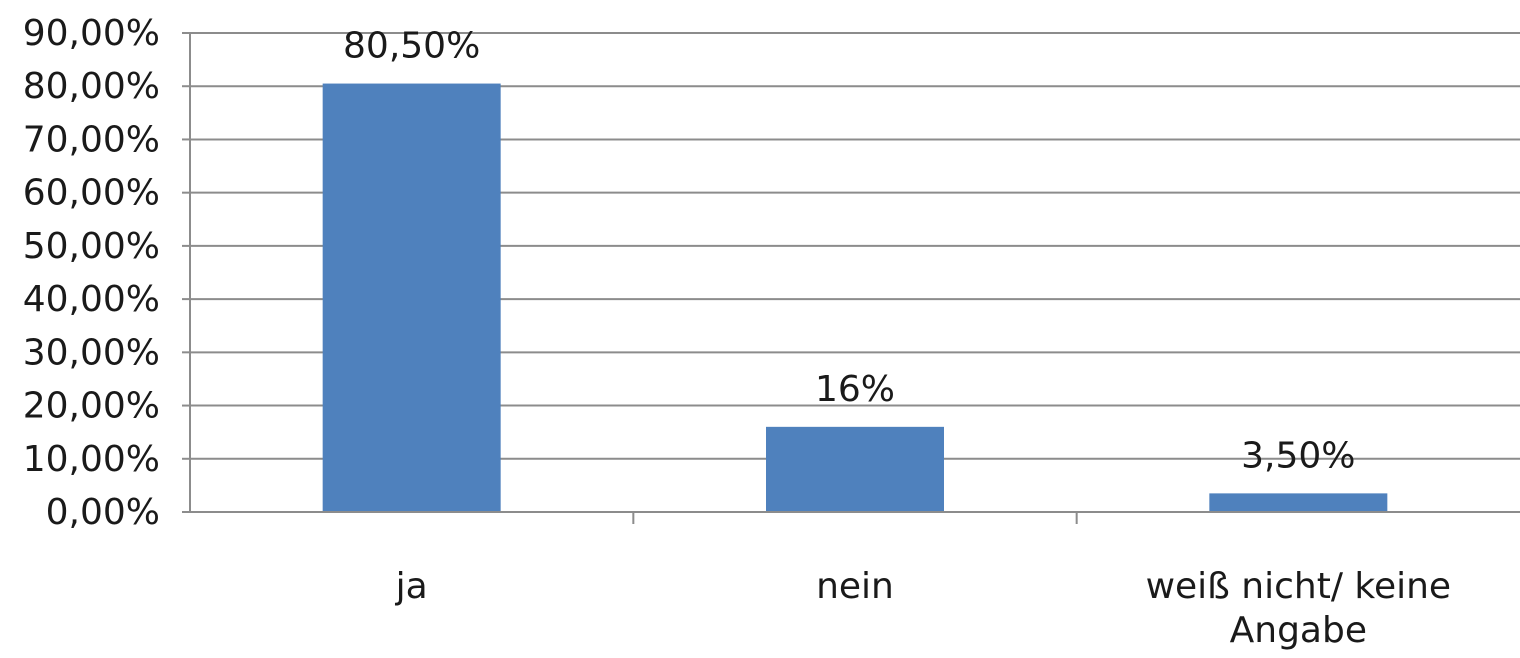 This screenshot has height=658, width=1520. What do you see at coordinates (91, 246) in the screenshot?
I see `y-tick-label: 50,00%` at bounding box center [91, 246].